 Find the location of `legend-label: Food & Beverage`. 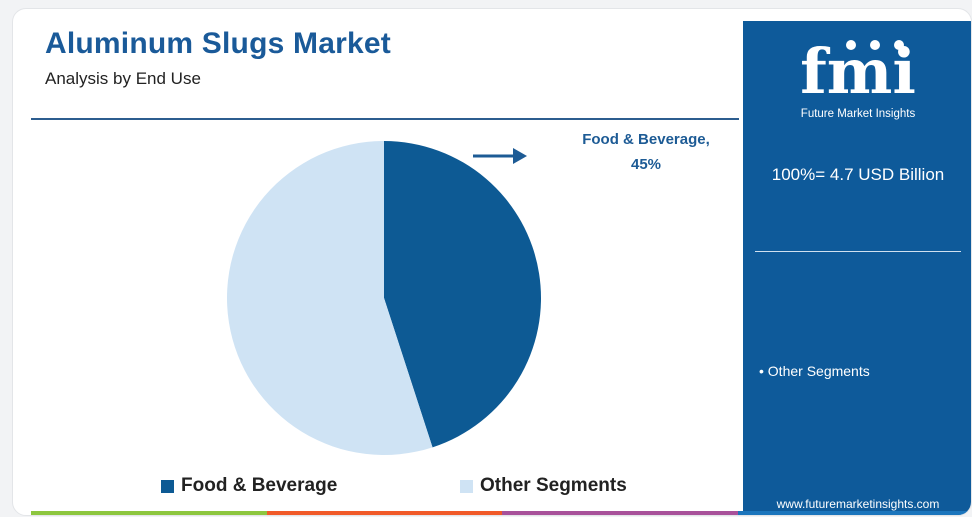

legend-label: Food & Beverage is located at coordinates (259, 485).